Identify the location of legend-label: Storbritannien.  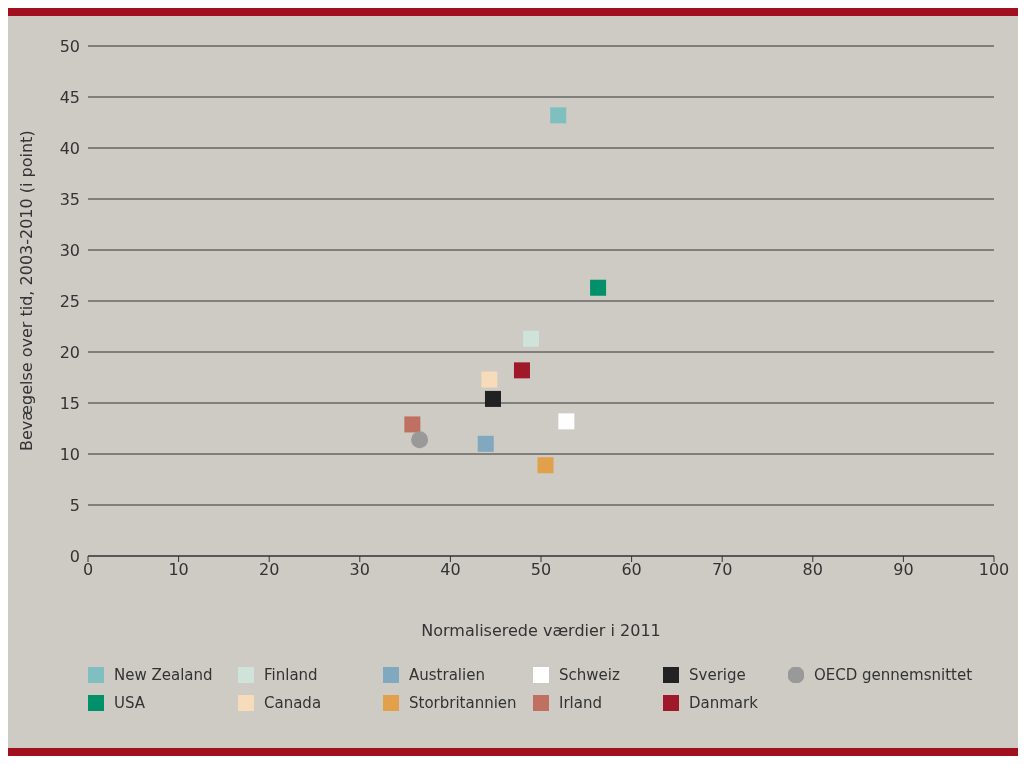
(463, 703).